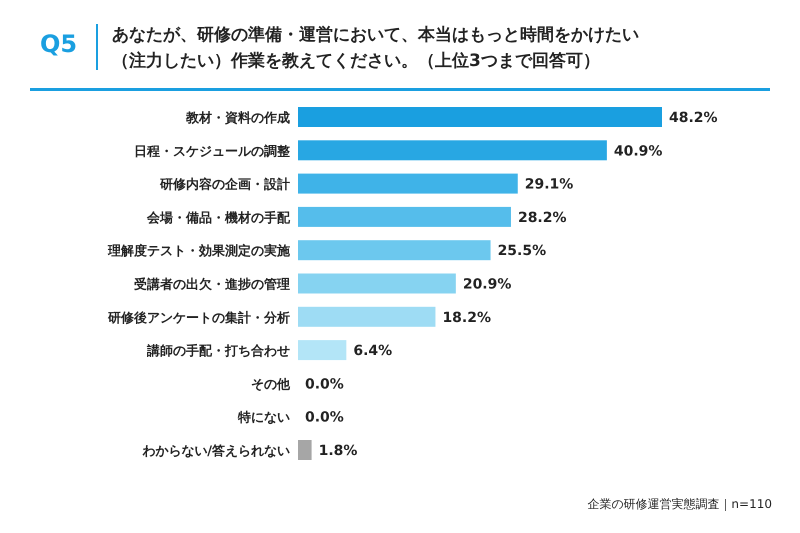 The image size is (800, 533). What do you see at coordinates (638, 151) in the screenshot?
I see `data-label: 40.9%` at bounding box center [638, 151].